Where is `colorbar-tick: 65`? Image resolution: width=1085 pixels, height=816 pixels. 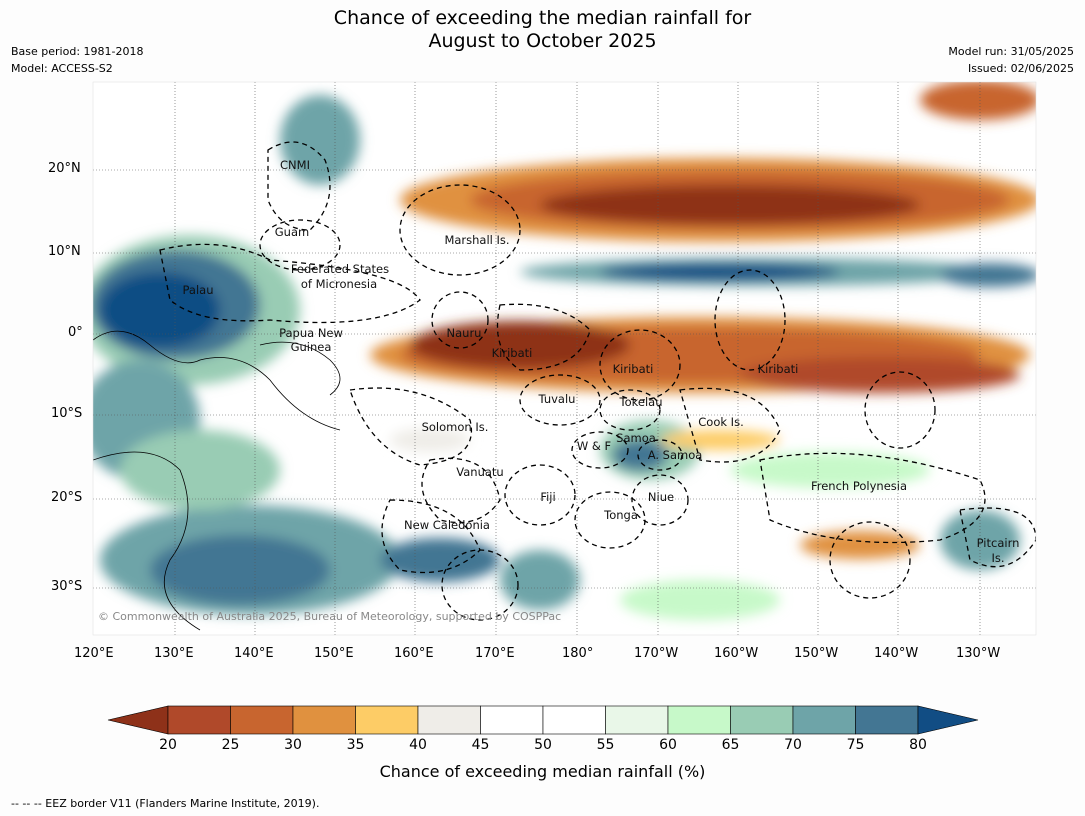 colorbar-tick: 65 is located at coordinates (730, 745).